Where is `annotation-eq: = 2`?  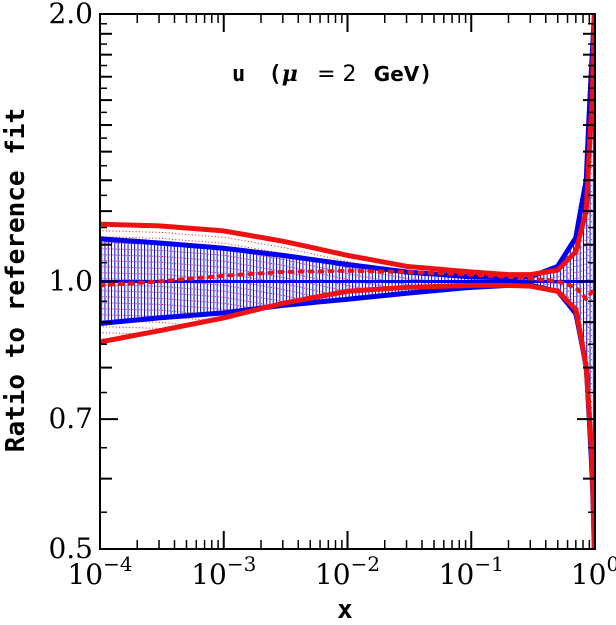
annotation-eq: = 2 is located at coordinates (336, 74).